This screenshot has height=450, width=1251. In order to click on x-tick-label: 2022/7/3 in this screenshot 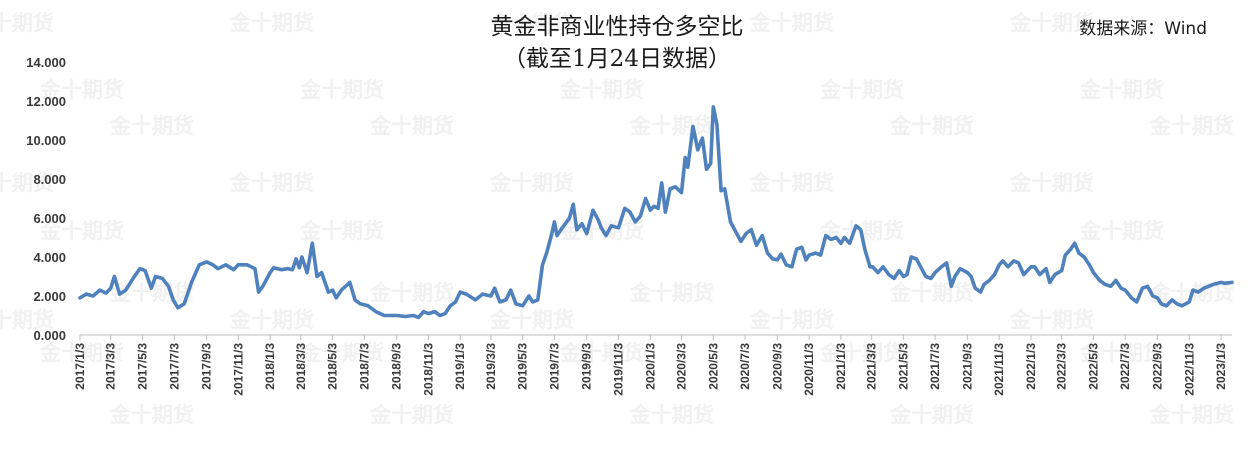, I will do `click(1125, 366)`.